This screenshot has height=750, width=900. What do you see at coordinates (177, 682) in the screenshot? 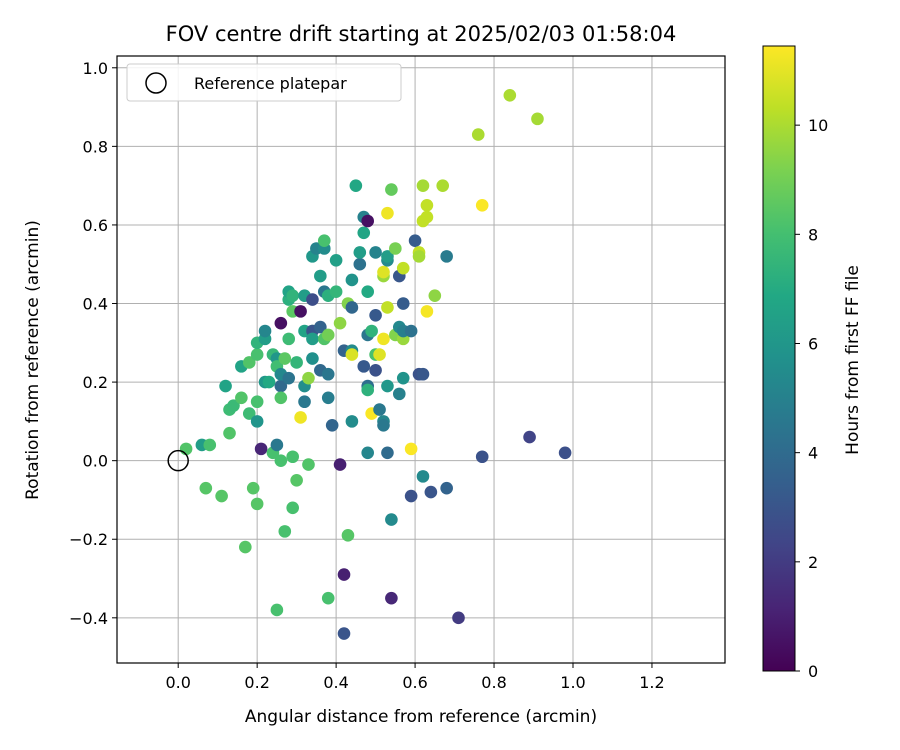
I see `x-tick-label: 0.0` at bounding box center [177, 682].